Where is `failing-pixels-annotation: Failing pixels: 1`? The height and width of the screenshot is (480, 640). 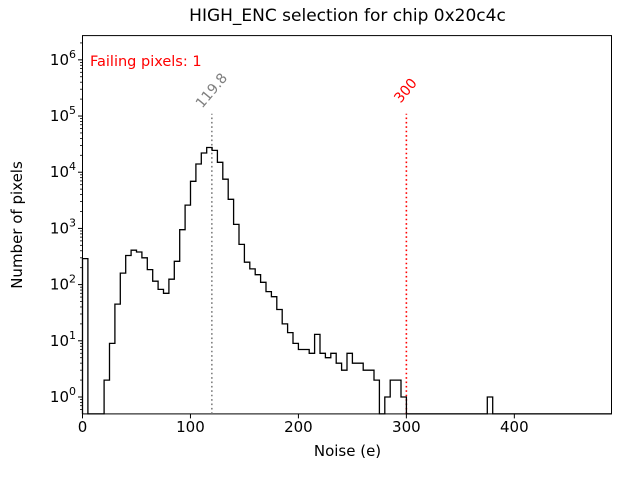
failing-pixels-annotation: Failing pixels: 1 is located at coordinates (146, 62).